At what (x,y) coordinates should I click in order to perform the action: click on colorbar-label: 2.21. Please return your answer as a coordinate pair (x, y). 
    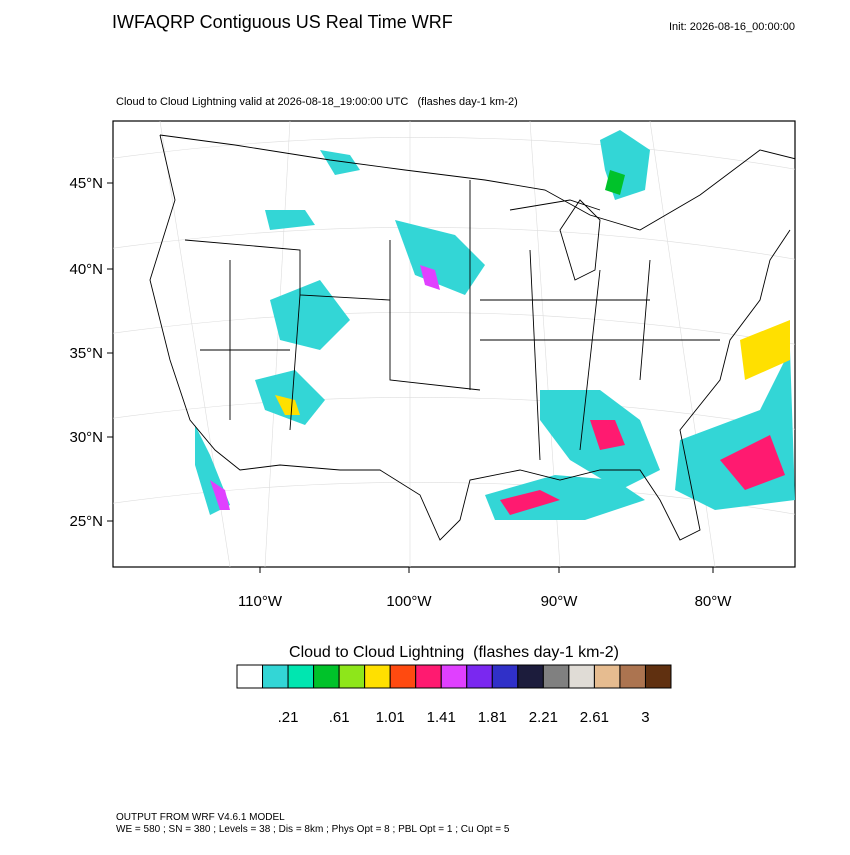
    Looking at the image, I should click on (543, 717).